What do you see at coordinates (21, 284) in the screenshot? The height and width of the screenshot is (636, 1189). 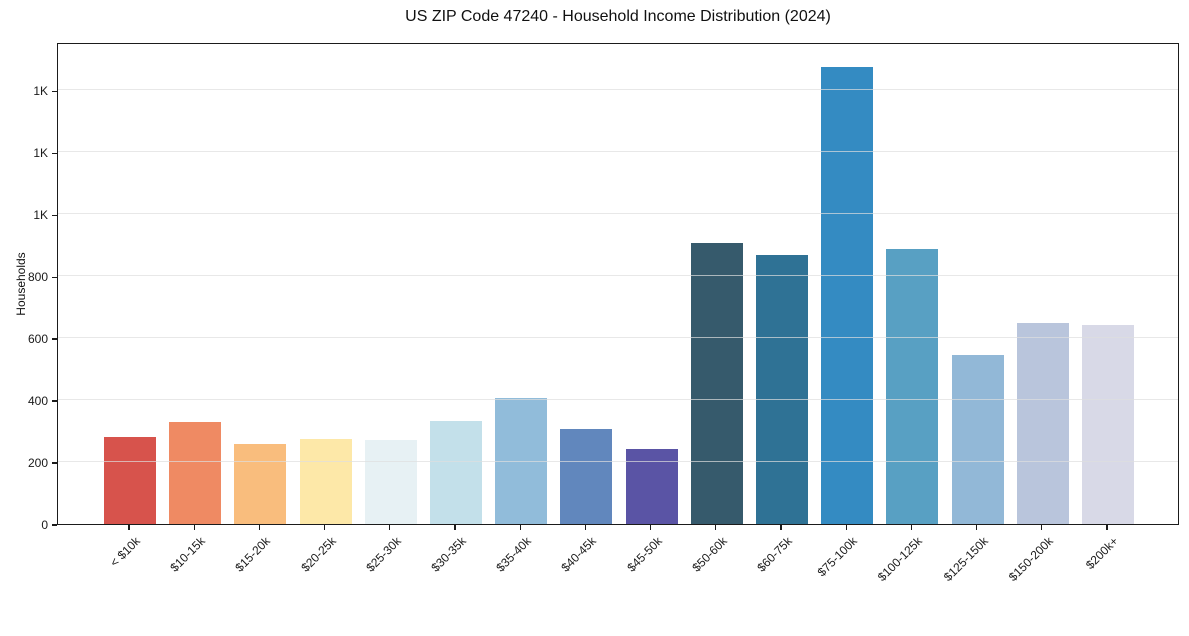 I see `y-axis-label: Households` at bounding box center [21, 284].